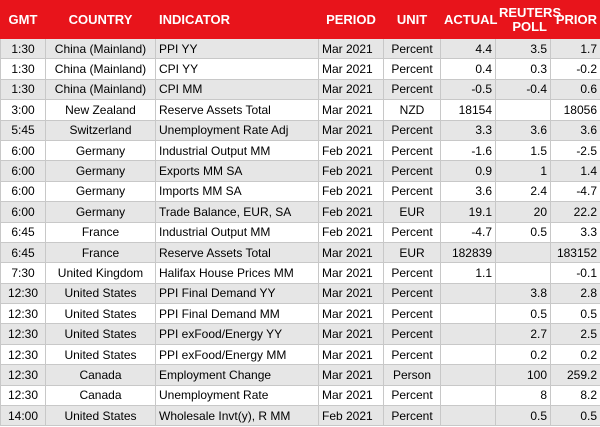 The width and height of the screenshot is (600, 427). What do you see at coordinates (237, 375) in the screenshot?
I see `table-cell: Employment Change` at bounding box center [237, 375].